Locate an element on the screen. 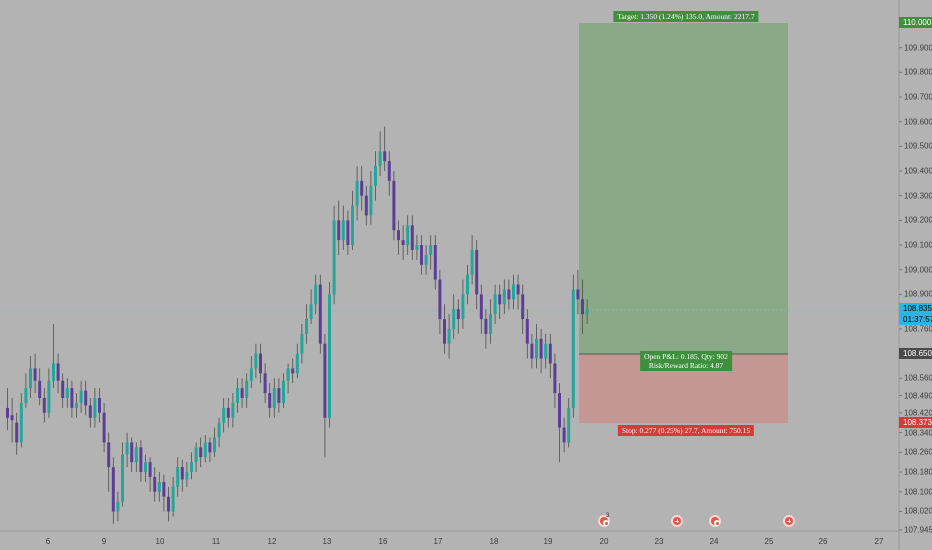  y-tick-label: 109.500 is located at coordinates (918, 146).